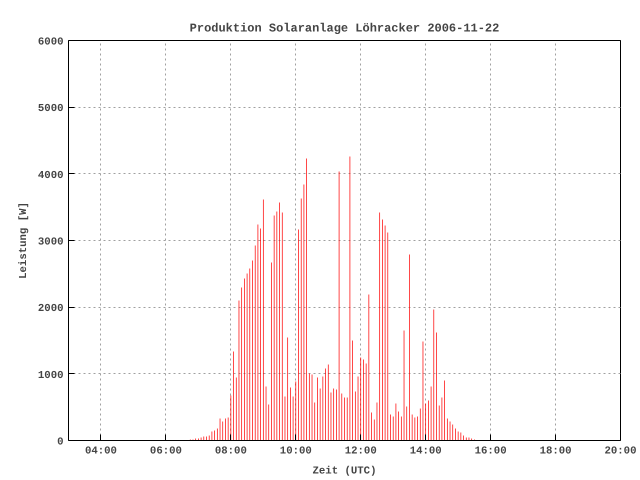  Describe the element at coordinates (24, 240) in the screenshot. I see `y-axis-title: Leistung [W]` at that location.